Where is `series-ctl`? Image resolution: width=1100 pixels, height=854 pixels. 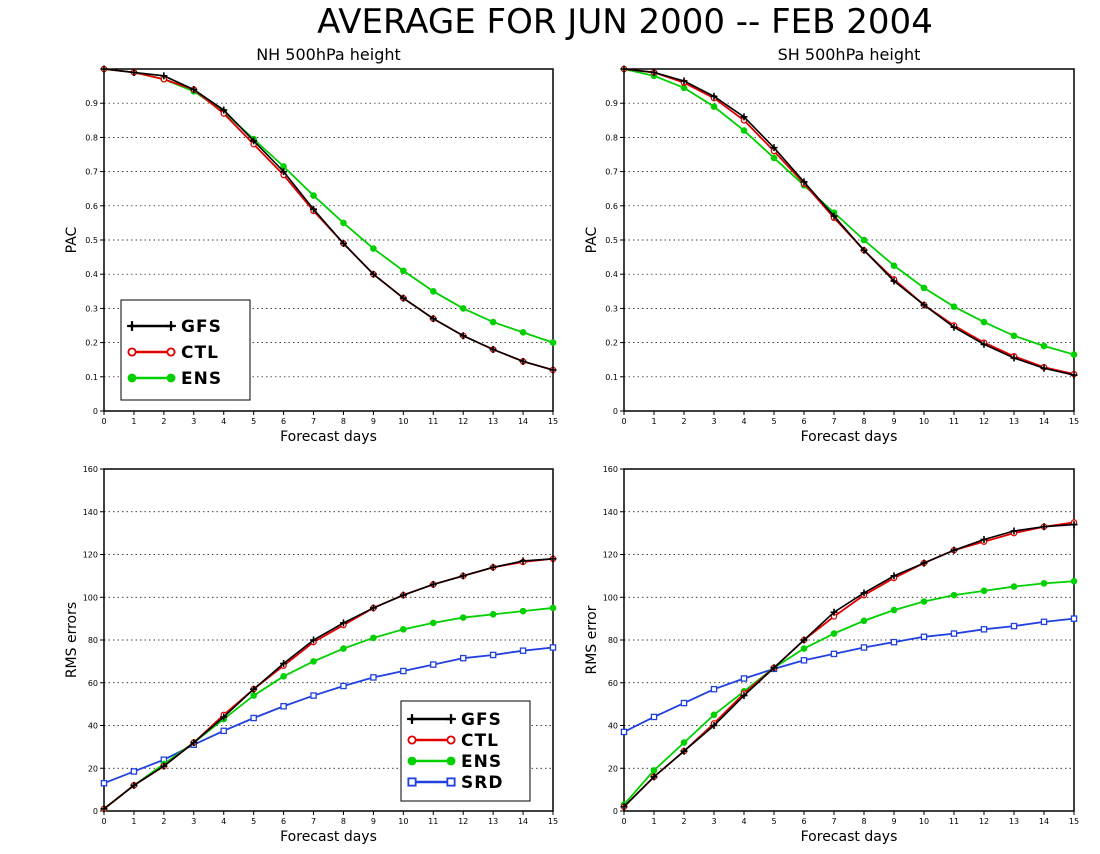 series-ctl is located at coordinates (849, 664).